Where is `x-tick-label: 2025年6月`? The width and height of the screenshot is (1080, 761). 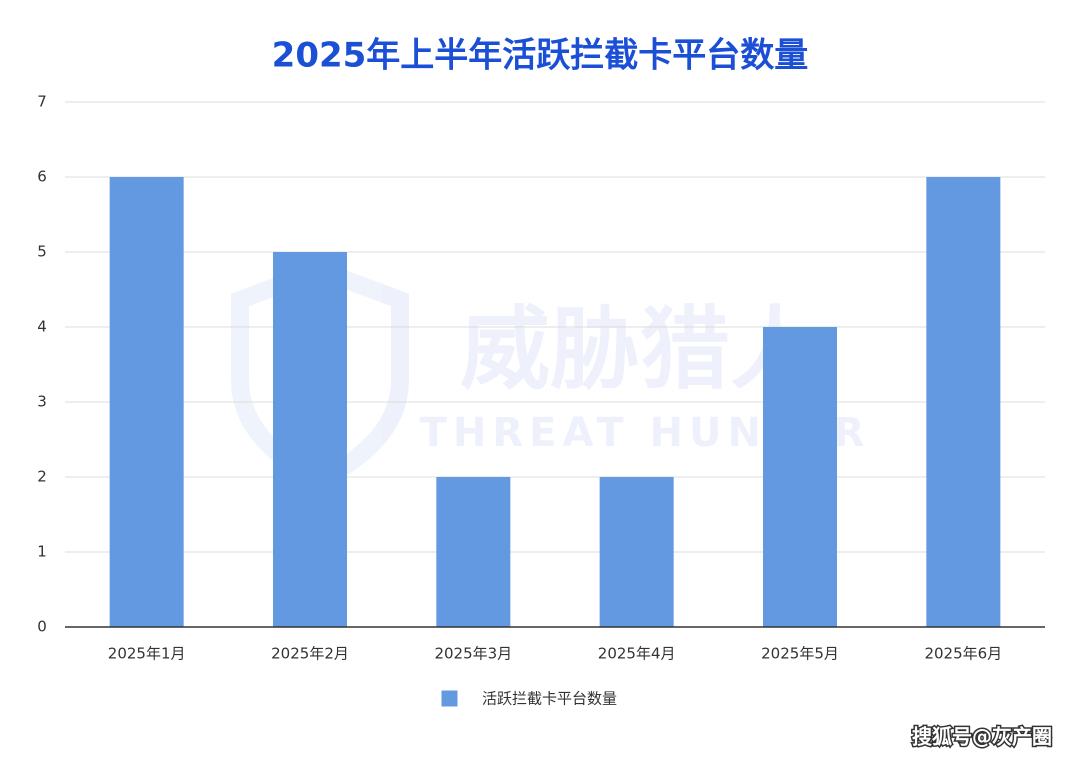 x-tick-label: 2025年6月 is located at coordinates (963, 654).